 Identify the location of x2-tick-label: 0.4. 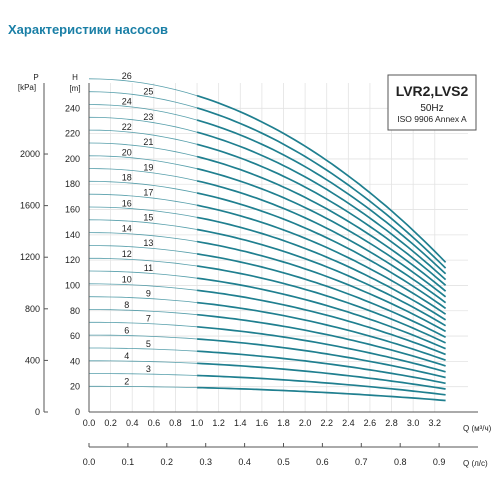
(244, 462).